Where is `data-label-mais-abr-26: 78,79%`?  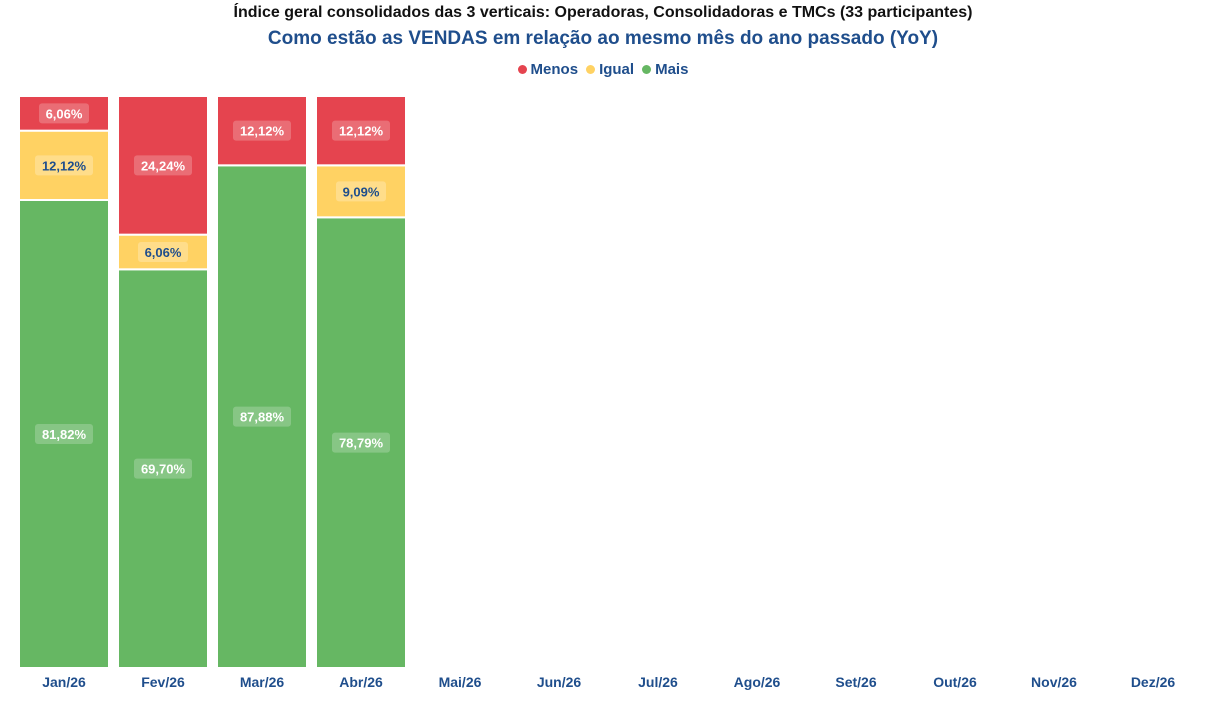 data-label-mais-abr-26: 78,79% is located at coordinates (361, 443).